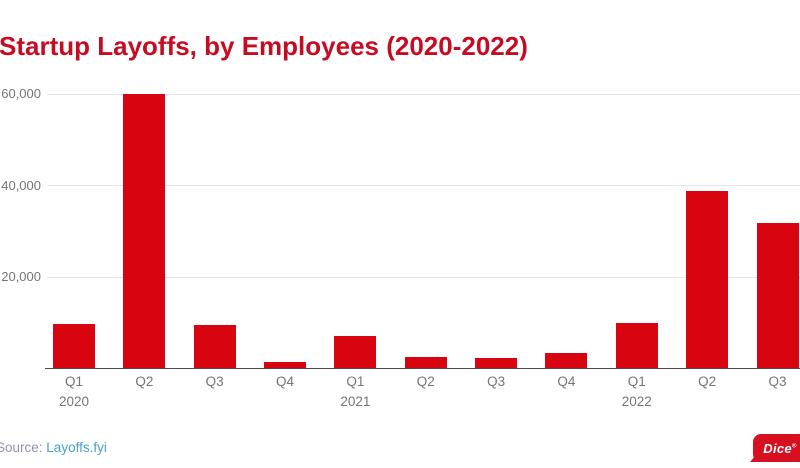 Image resolution: width=800 pixels, height=468 pixels. I want to click on year-label: 2021, so click(355, 401).